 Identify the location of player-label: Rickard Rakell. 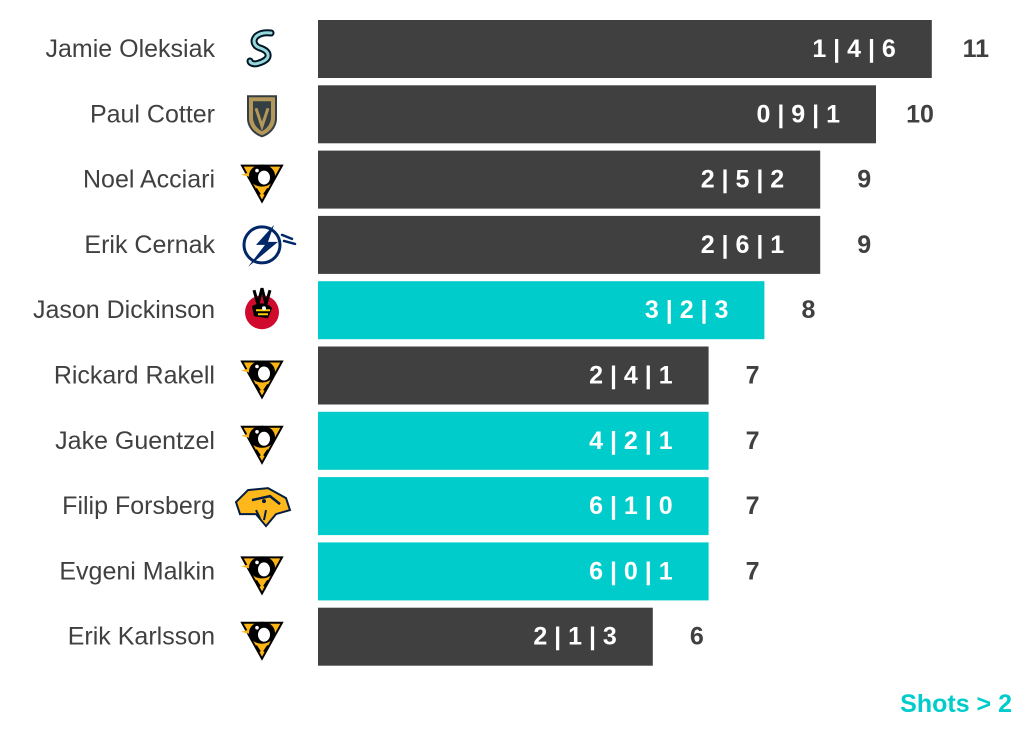
(134, 376).